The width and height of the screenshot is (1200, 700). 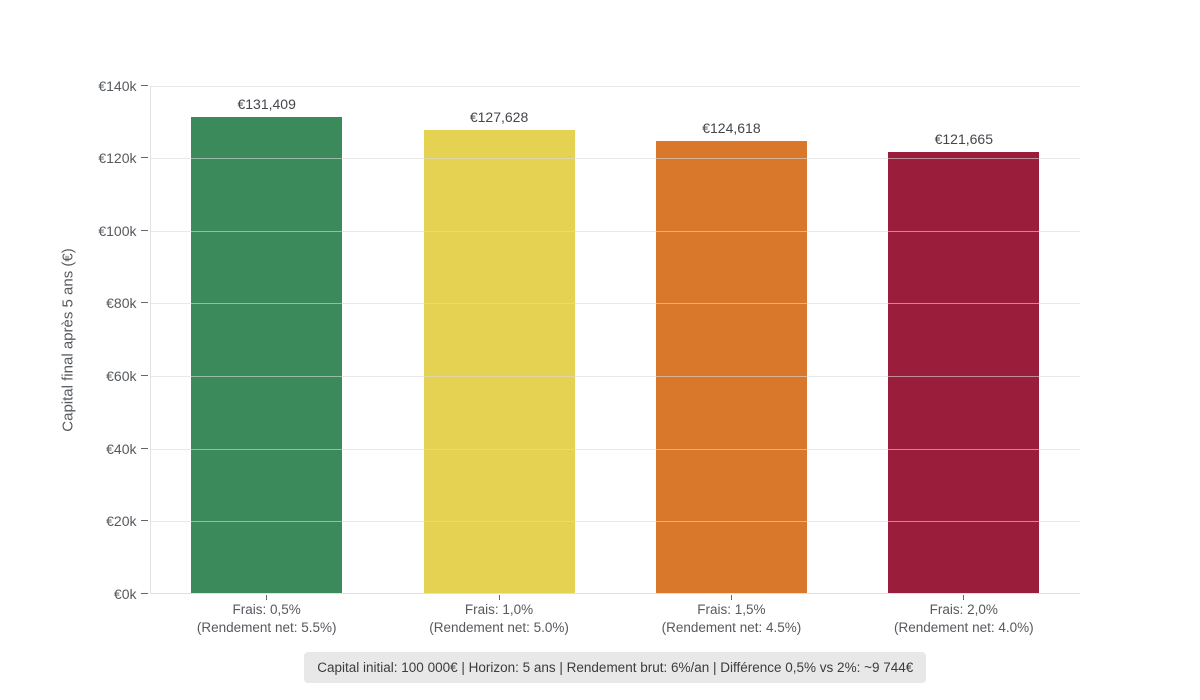 What do you see at coordinates (266, 103) in the screenshot?
I see `bar-value-label: €131,409` at bounding box center [266, 103].